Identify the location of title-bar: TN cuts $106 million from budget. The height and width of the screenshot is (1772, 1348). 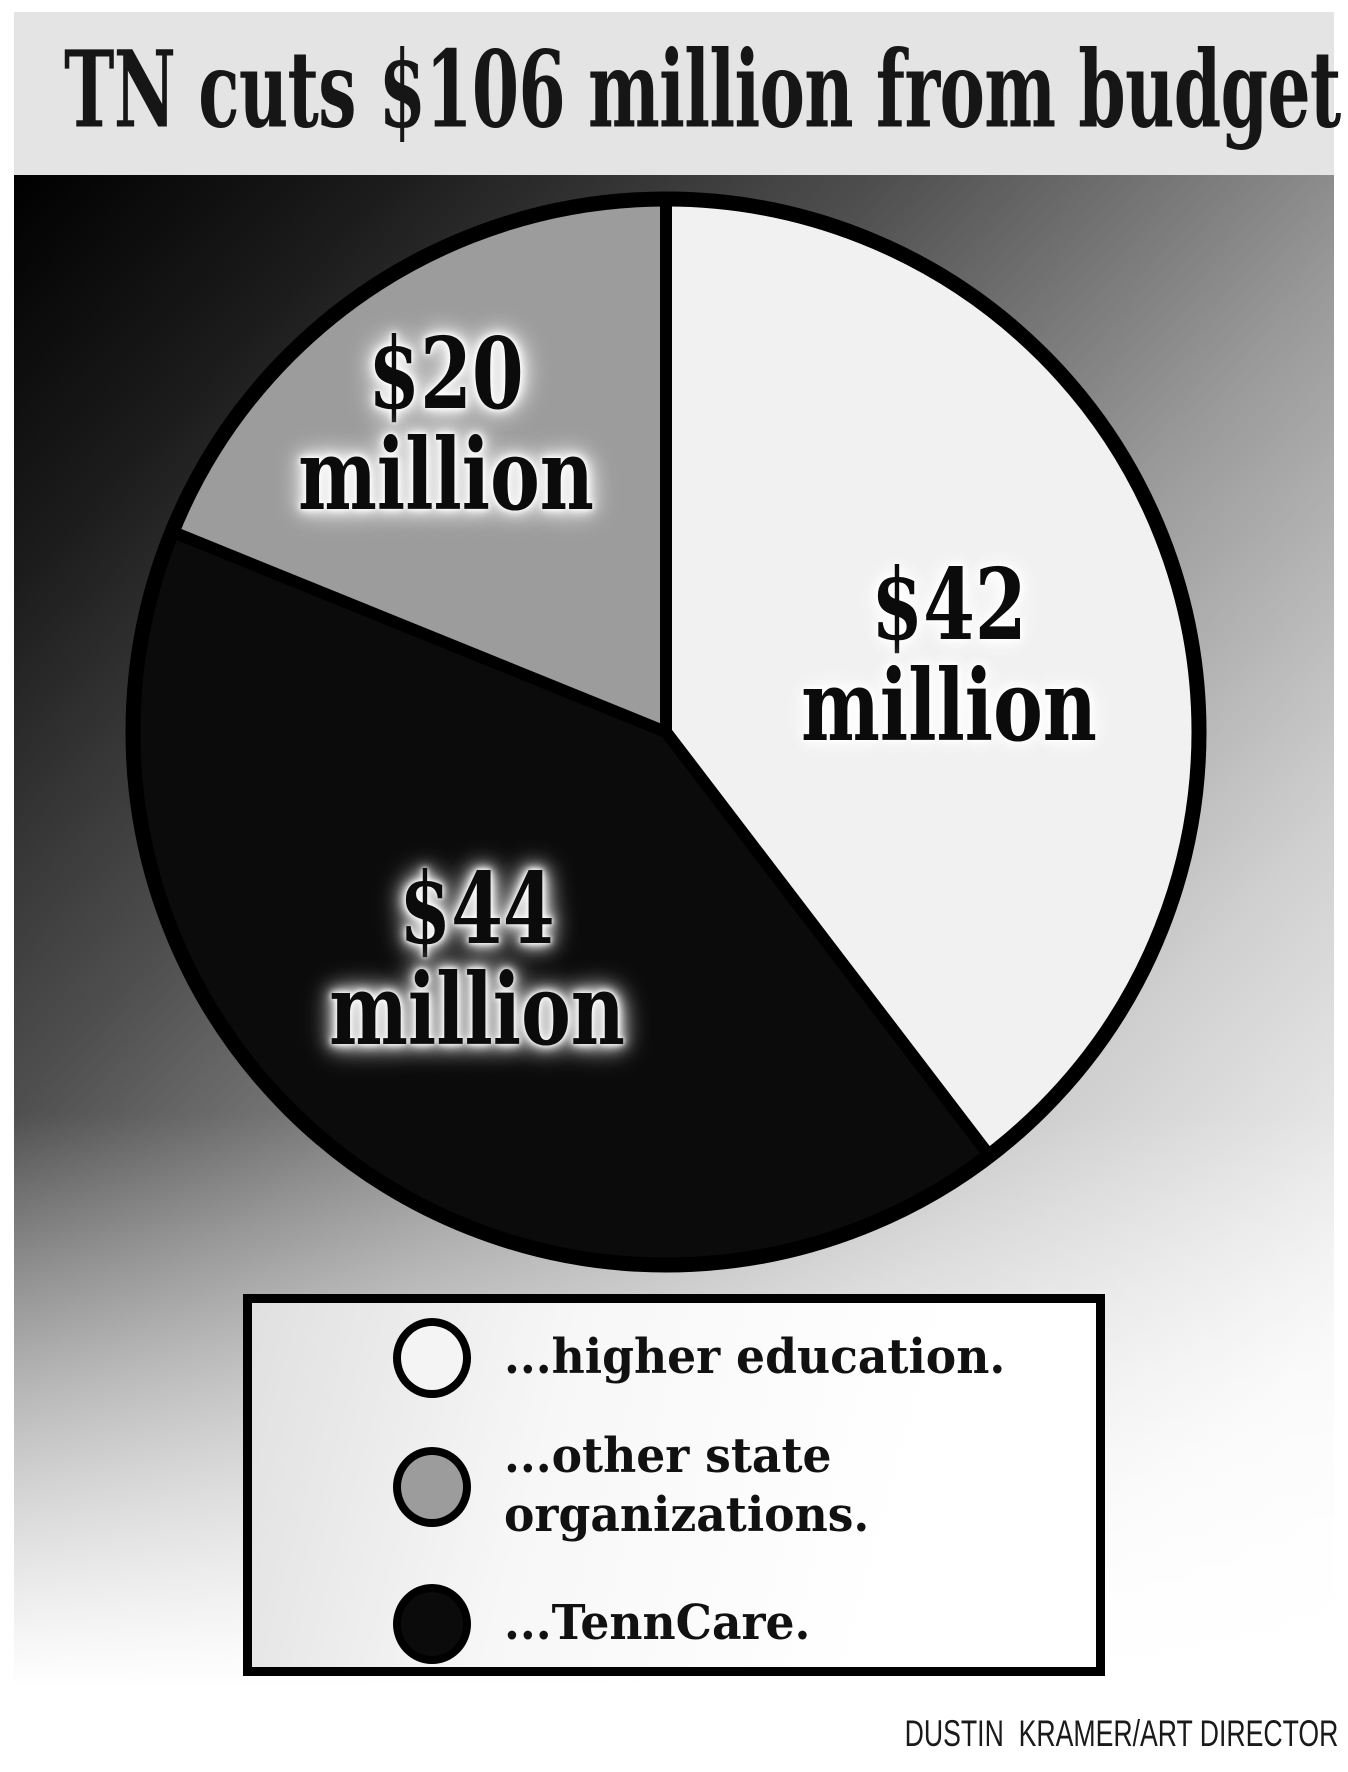
(677, 93).